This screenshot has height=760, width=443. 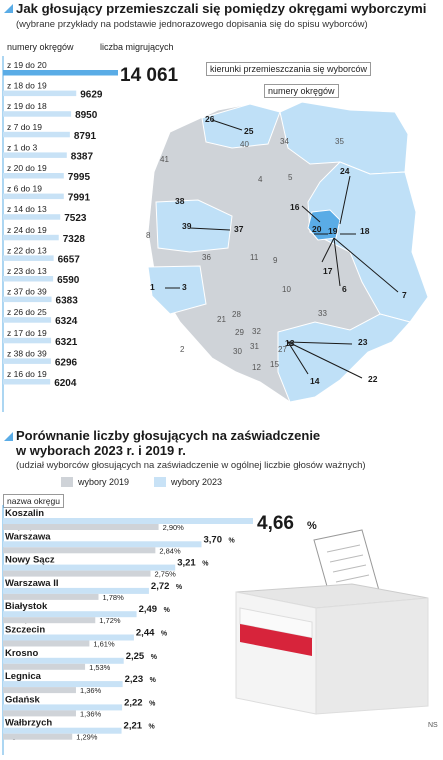 I want to click on chart1-category-label: z 24 do 19, so click(x=27, y=230).